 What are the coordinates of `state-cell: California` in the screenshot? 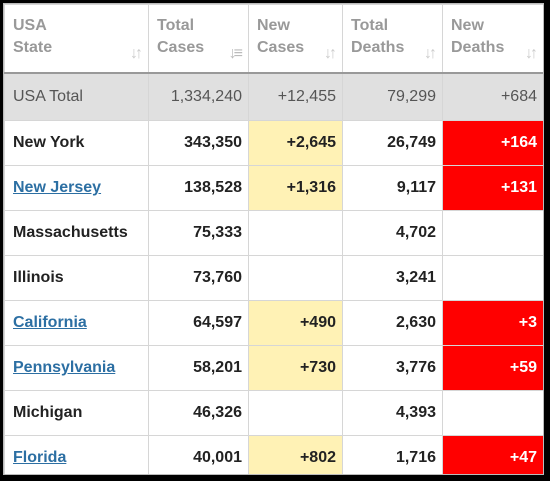 It's located at (76, 323).